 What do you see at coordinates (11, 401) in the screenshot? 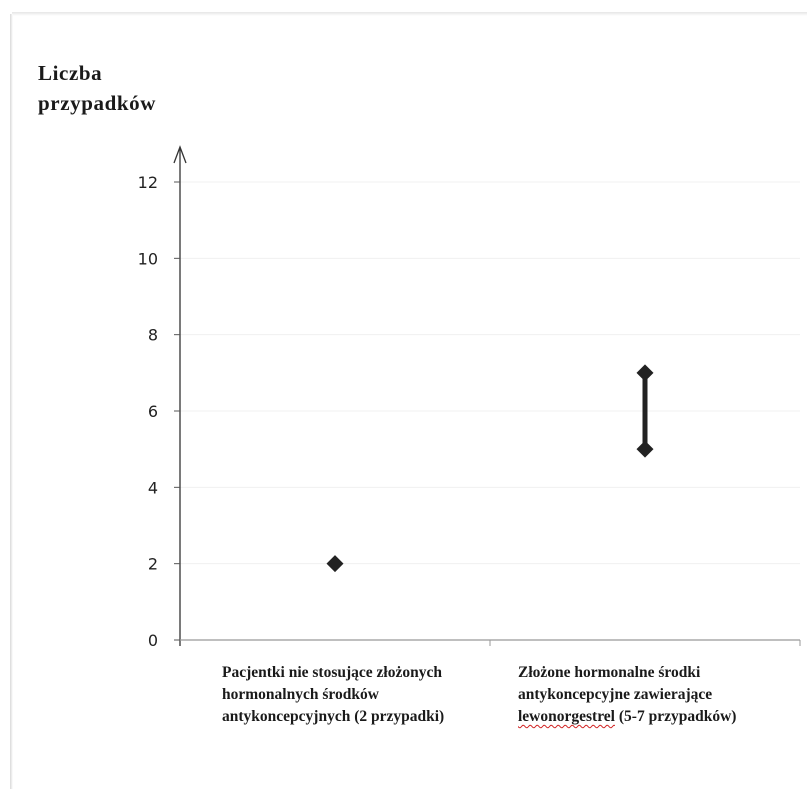
I see `frame-shadow-left` at bounding box center [11, 401].